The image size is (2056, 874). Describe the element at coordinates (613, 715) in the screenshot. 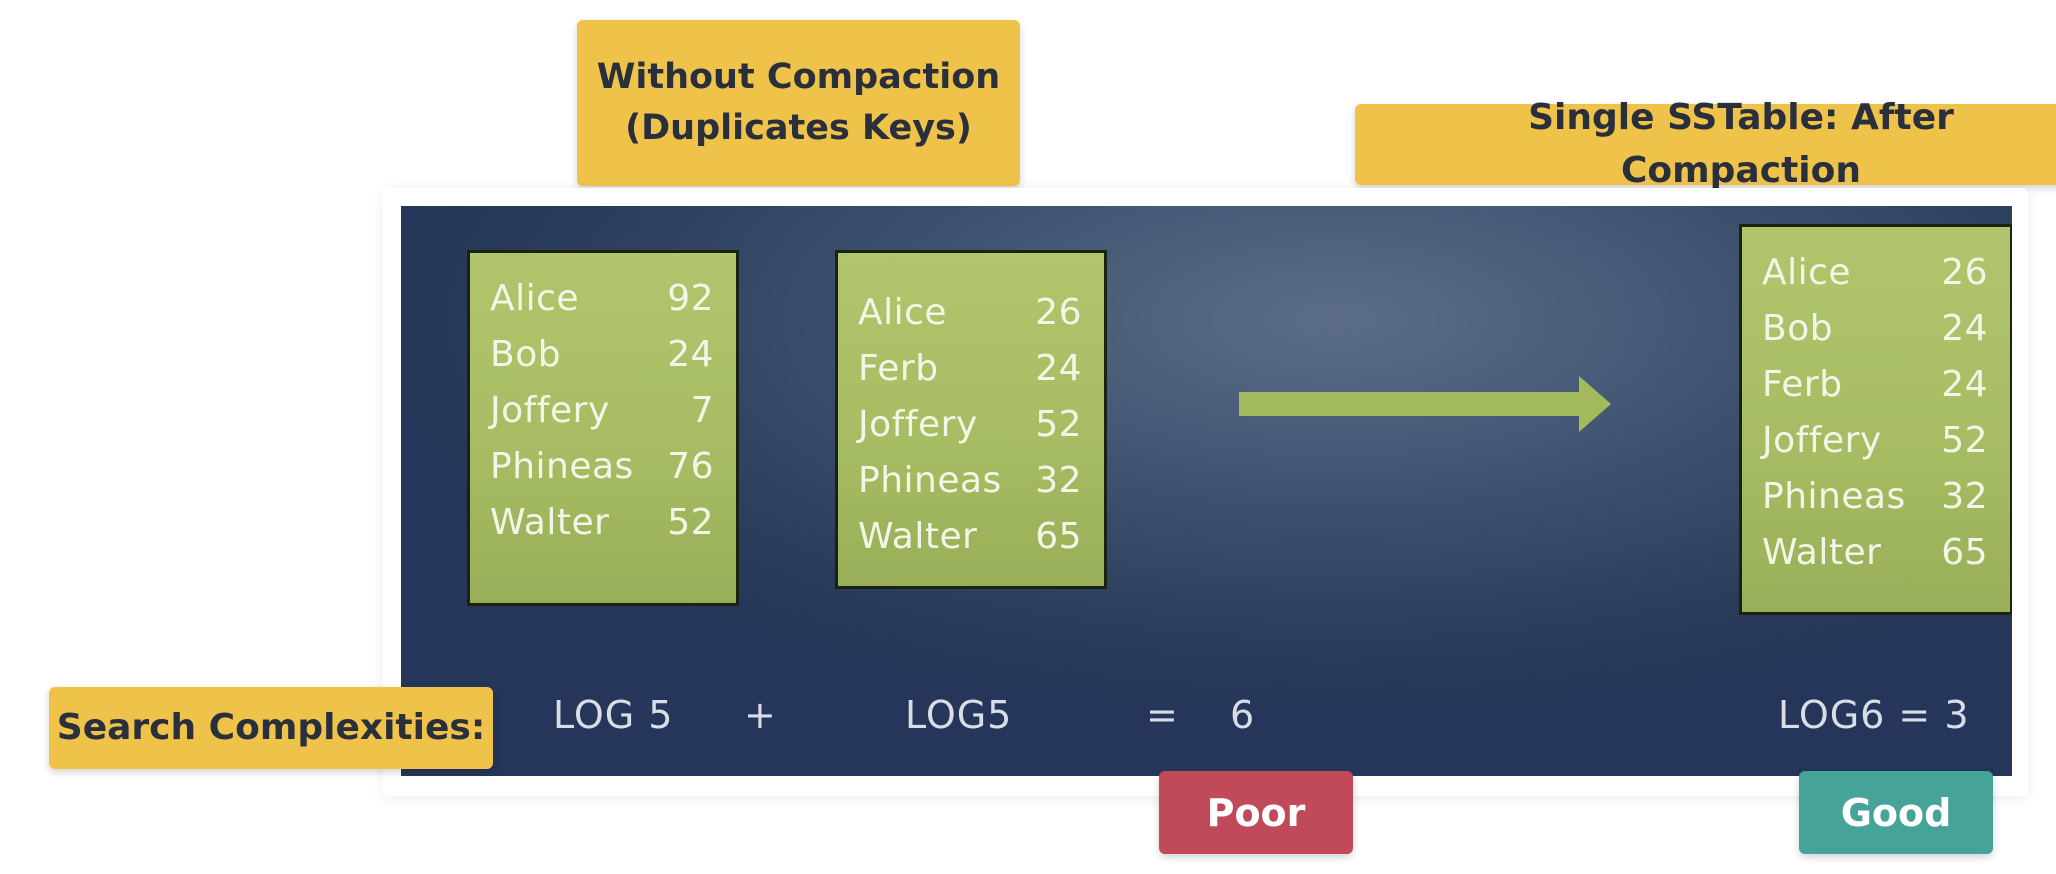

I see `formula-log5-a: LOG 5` at that location.